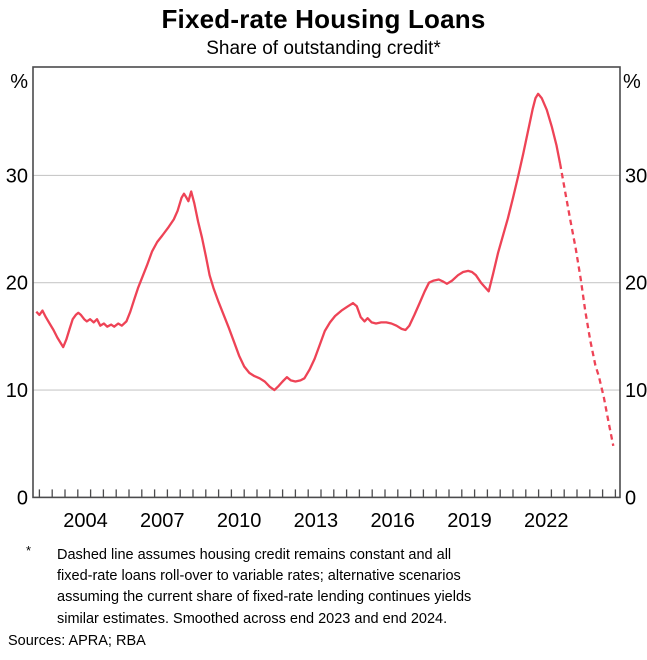 Image resolution: width=647 pixels, height=660 pixels. I want to click on chart-title: Fixed-rate Housing Loans, so click(323, 19).